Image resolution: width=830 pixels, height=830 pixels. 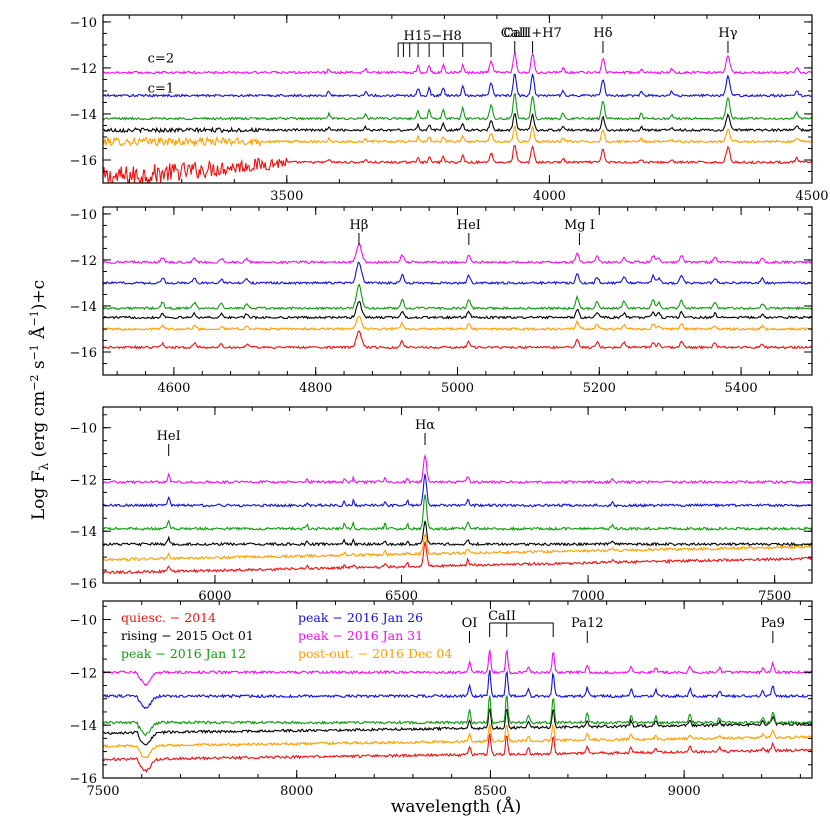 I want to click on offset-label: c=2, so click(x=161, y=59).